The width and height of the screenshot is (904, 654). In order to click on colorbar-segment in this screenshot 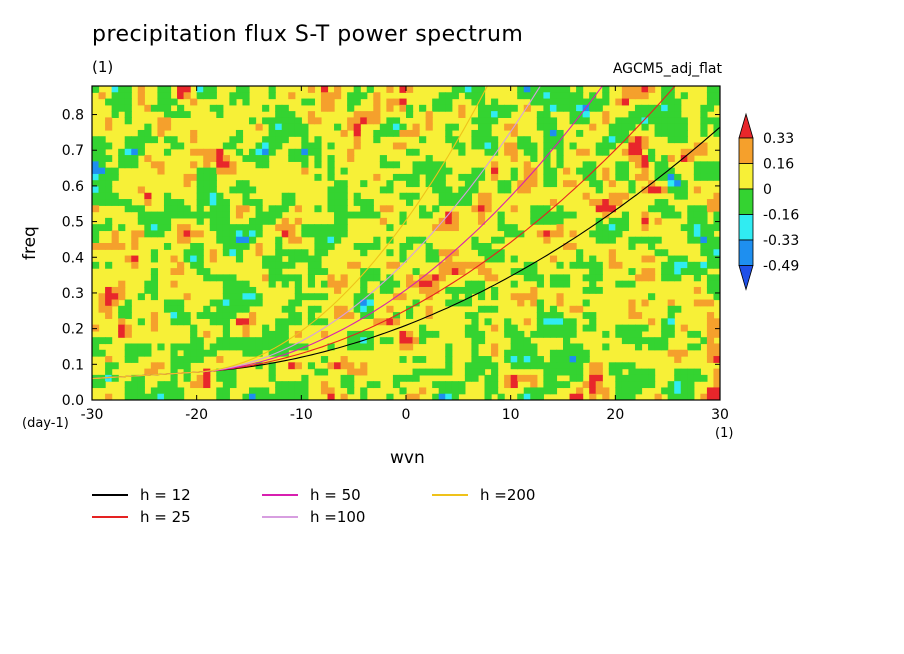, I will do `click(746, 252)`.